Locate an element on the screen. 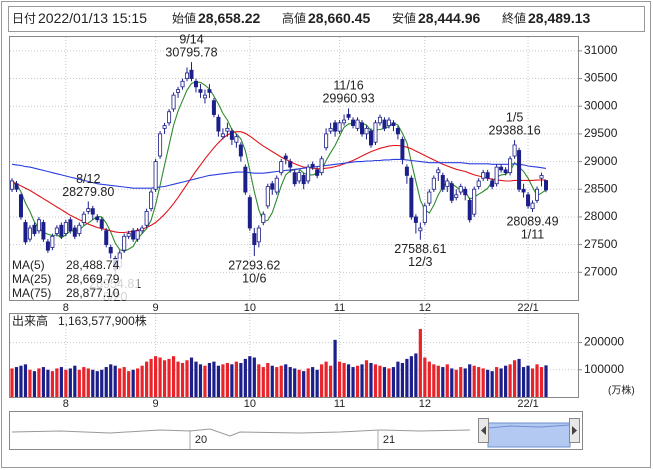  annotation-date: 1/5 is located at coordinates (514, 117).